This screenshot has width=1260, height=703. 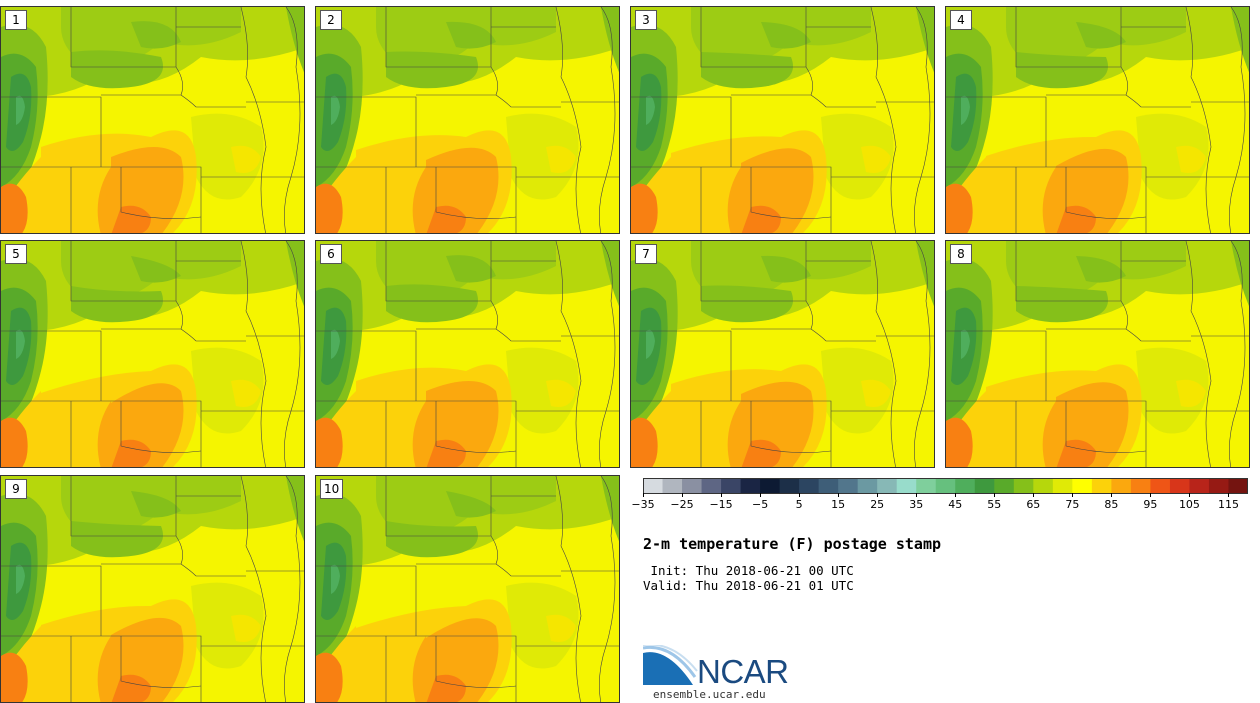 What do you see at coordinates (743, 671) in the screenshot?
I see `ncar-logo-text: NCAR` at bounding box center [743, 671].